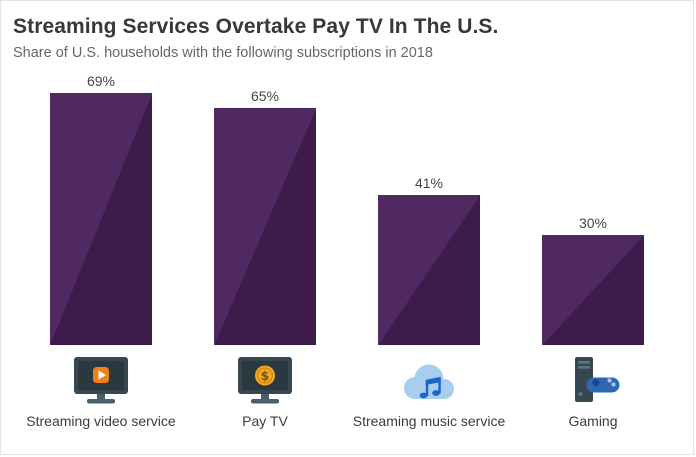 This screenshot has height=457, width=696. What do you see at coordinates (593, 208) in the screenshot?
I see `bar-area: 30%` at bounding box center [593, 208].